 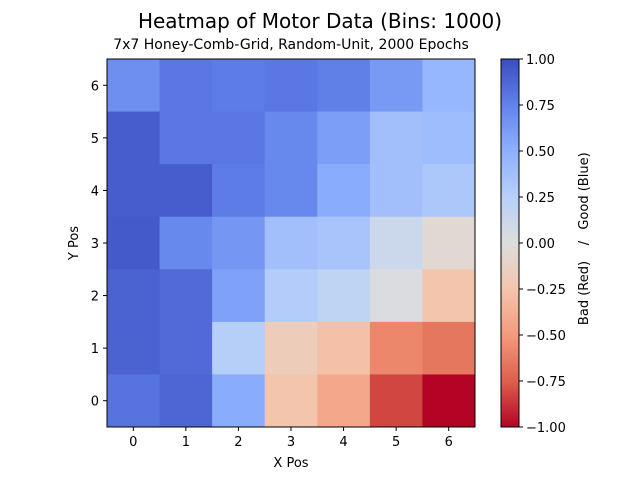 What do you see at coordinates (291, 442) in the screenshot?
I see `x-tick-label: 3` at bounding box center [291, 442].